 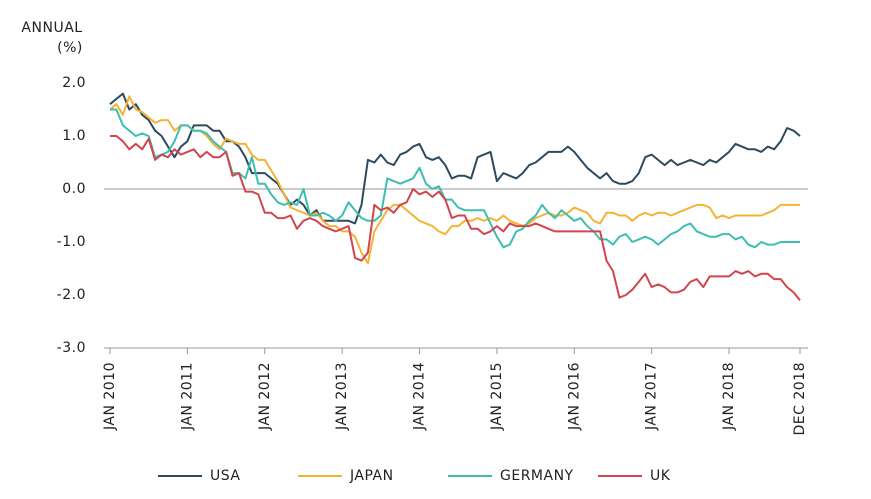 I want to click on legend-label: USA, so click(x=225, y=476).